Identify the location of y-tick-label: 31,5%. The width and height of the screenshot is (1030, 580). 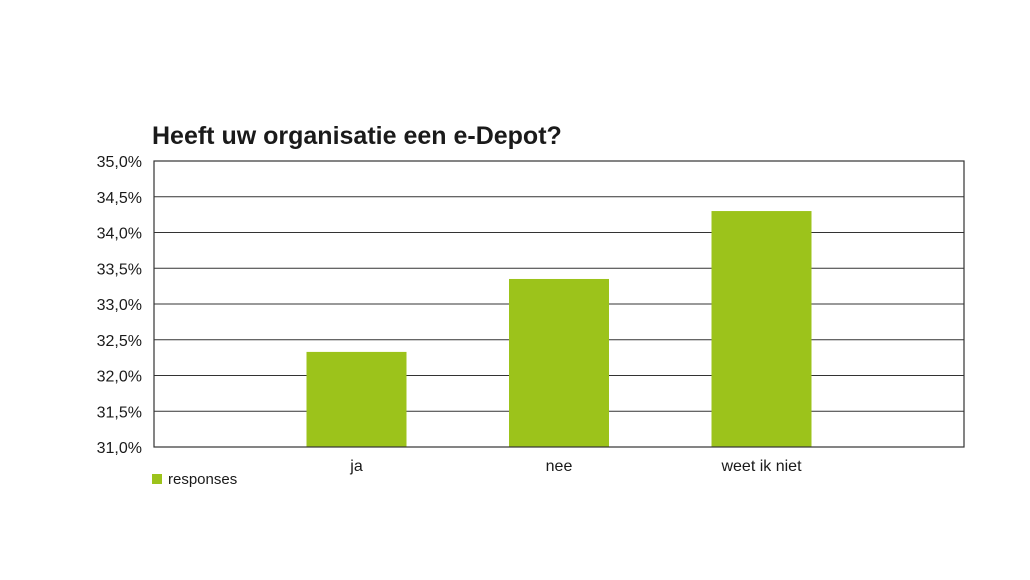
(119, 412).